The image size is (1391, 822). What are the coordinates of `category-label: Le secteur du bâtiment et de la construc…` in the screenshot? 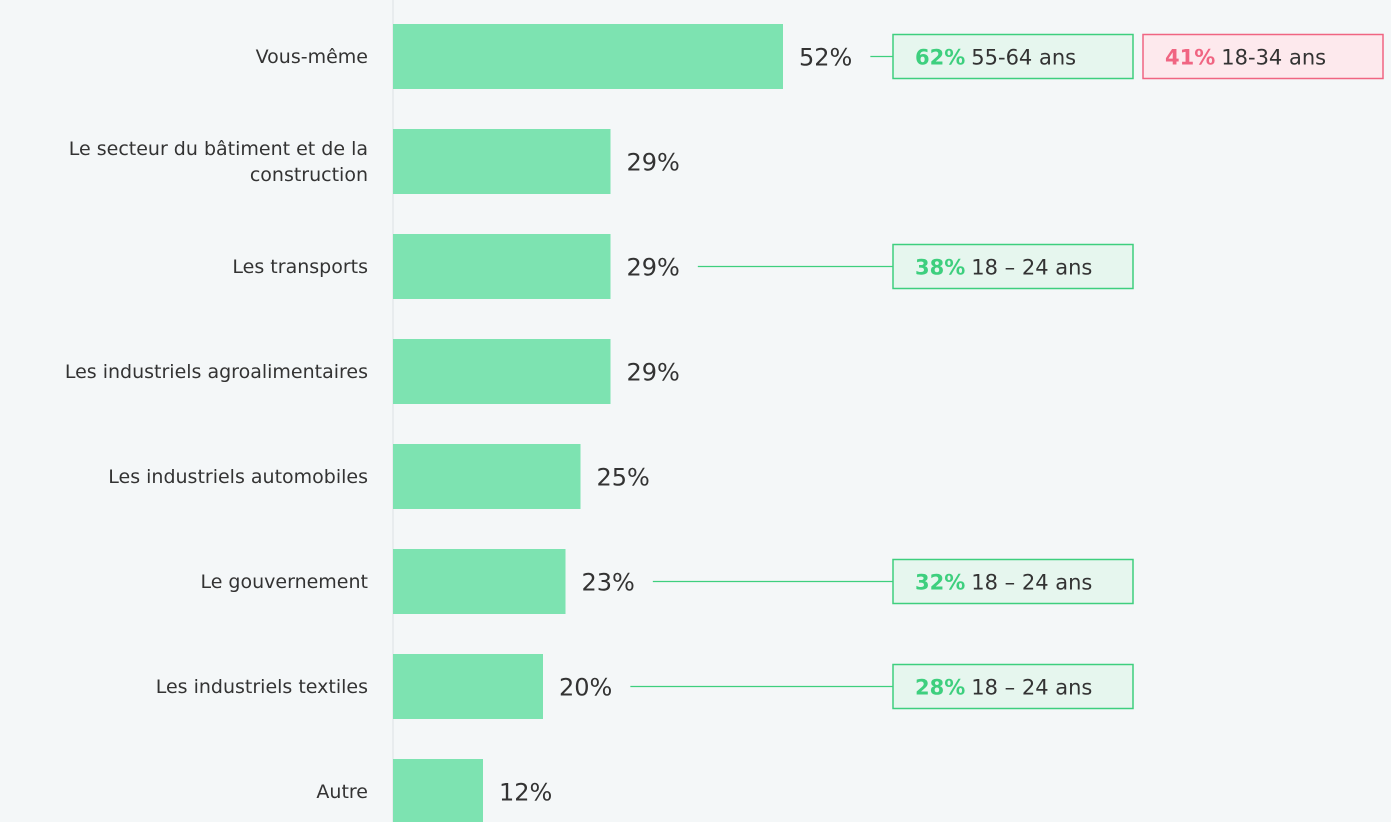 It's located at (218, 161).